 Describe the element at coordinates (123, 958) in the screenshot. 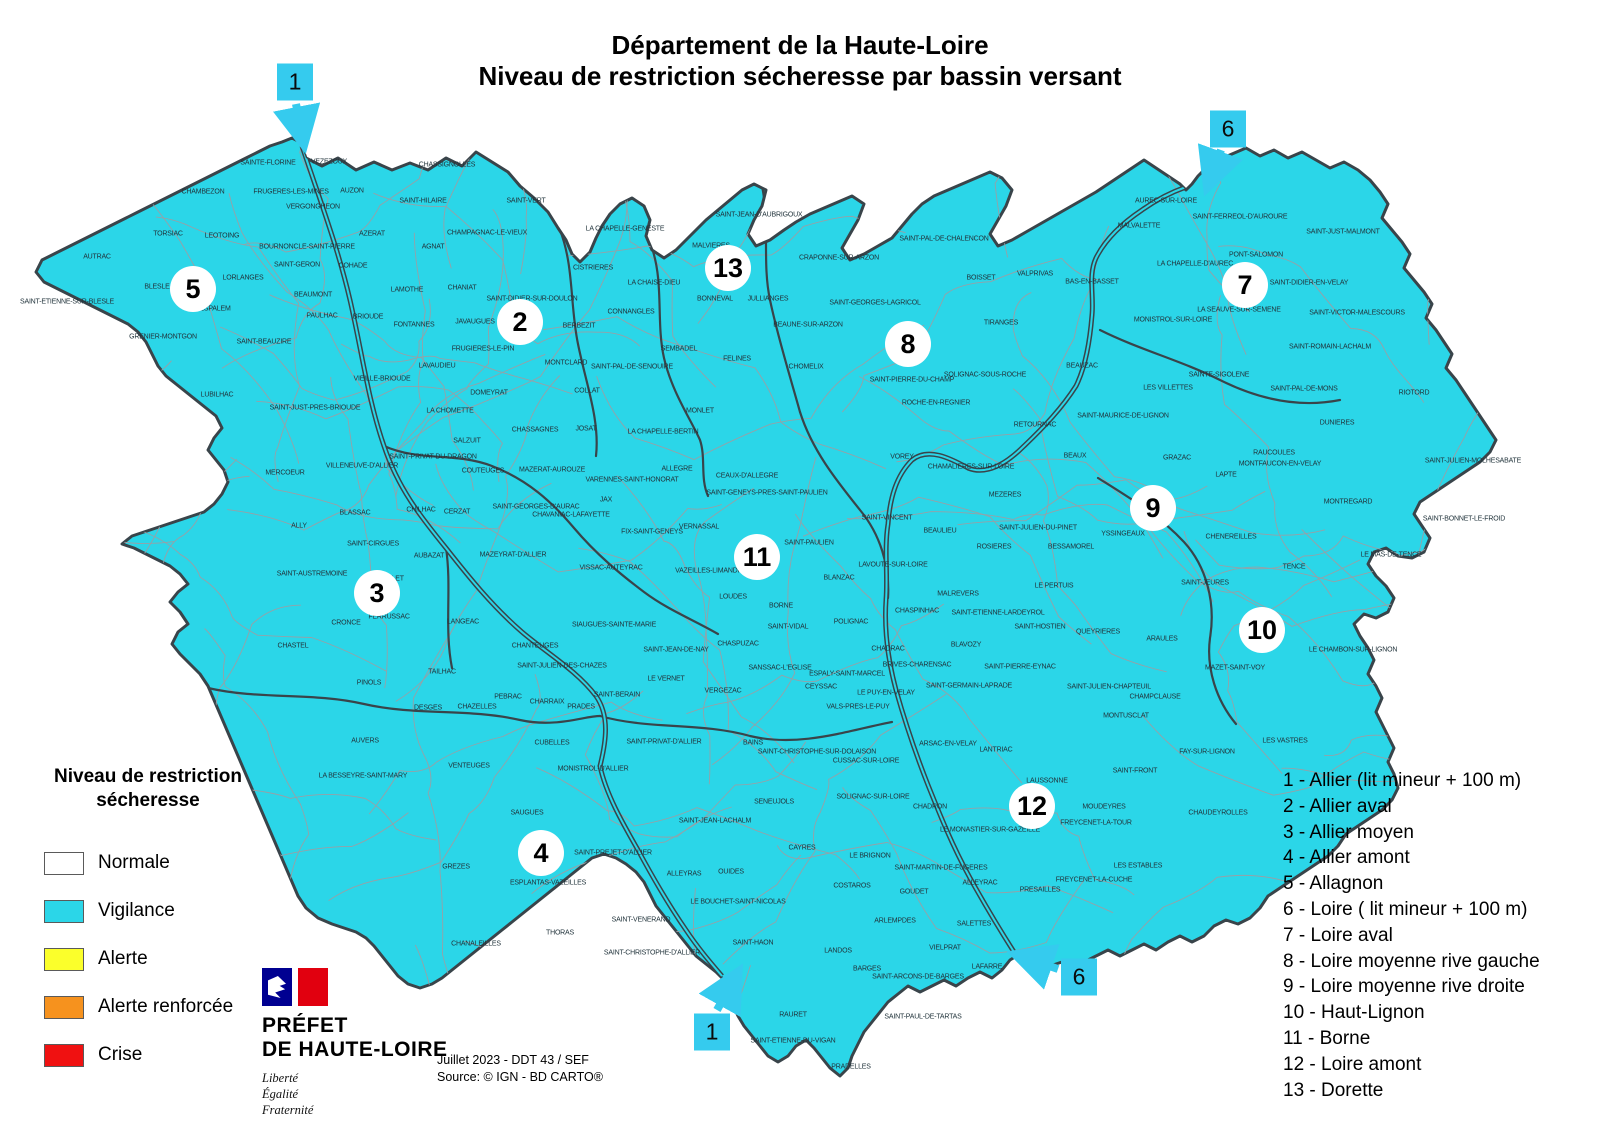

I see `legend-label: Alerte` at that location.